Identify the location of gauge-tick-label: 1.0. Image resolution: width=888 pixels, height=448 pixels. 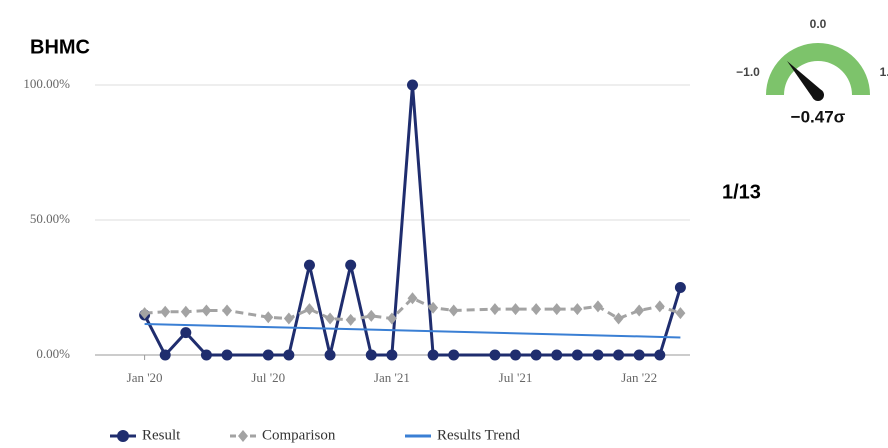
(884, 72).